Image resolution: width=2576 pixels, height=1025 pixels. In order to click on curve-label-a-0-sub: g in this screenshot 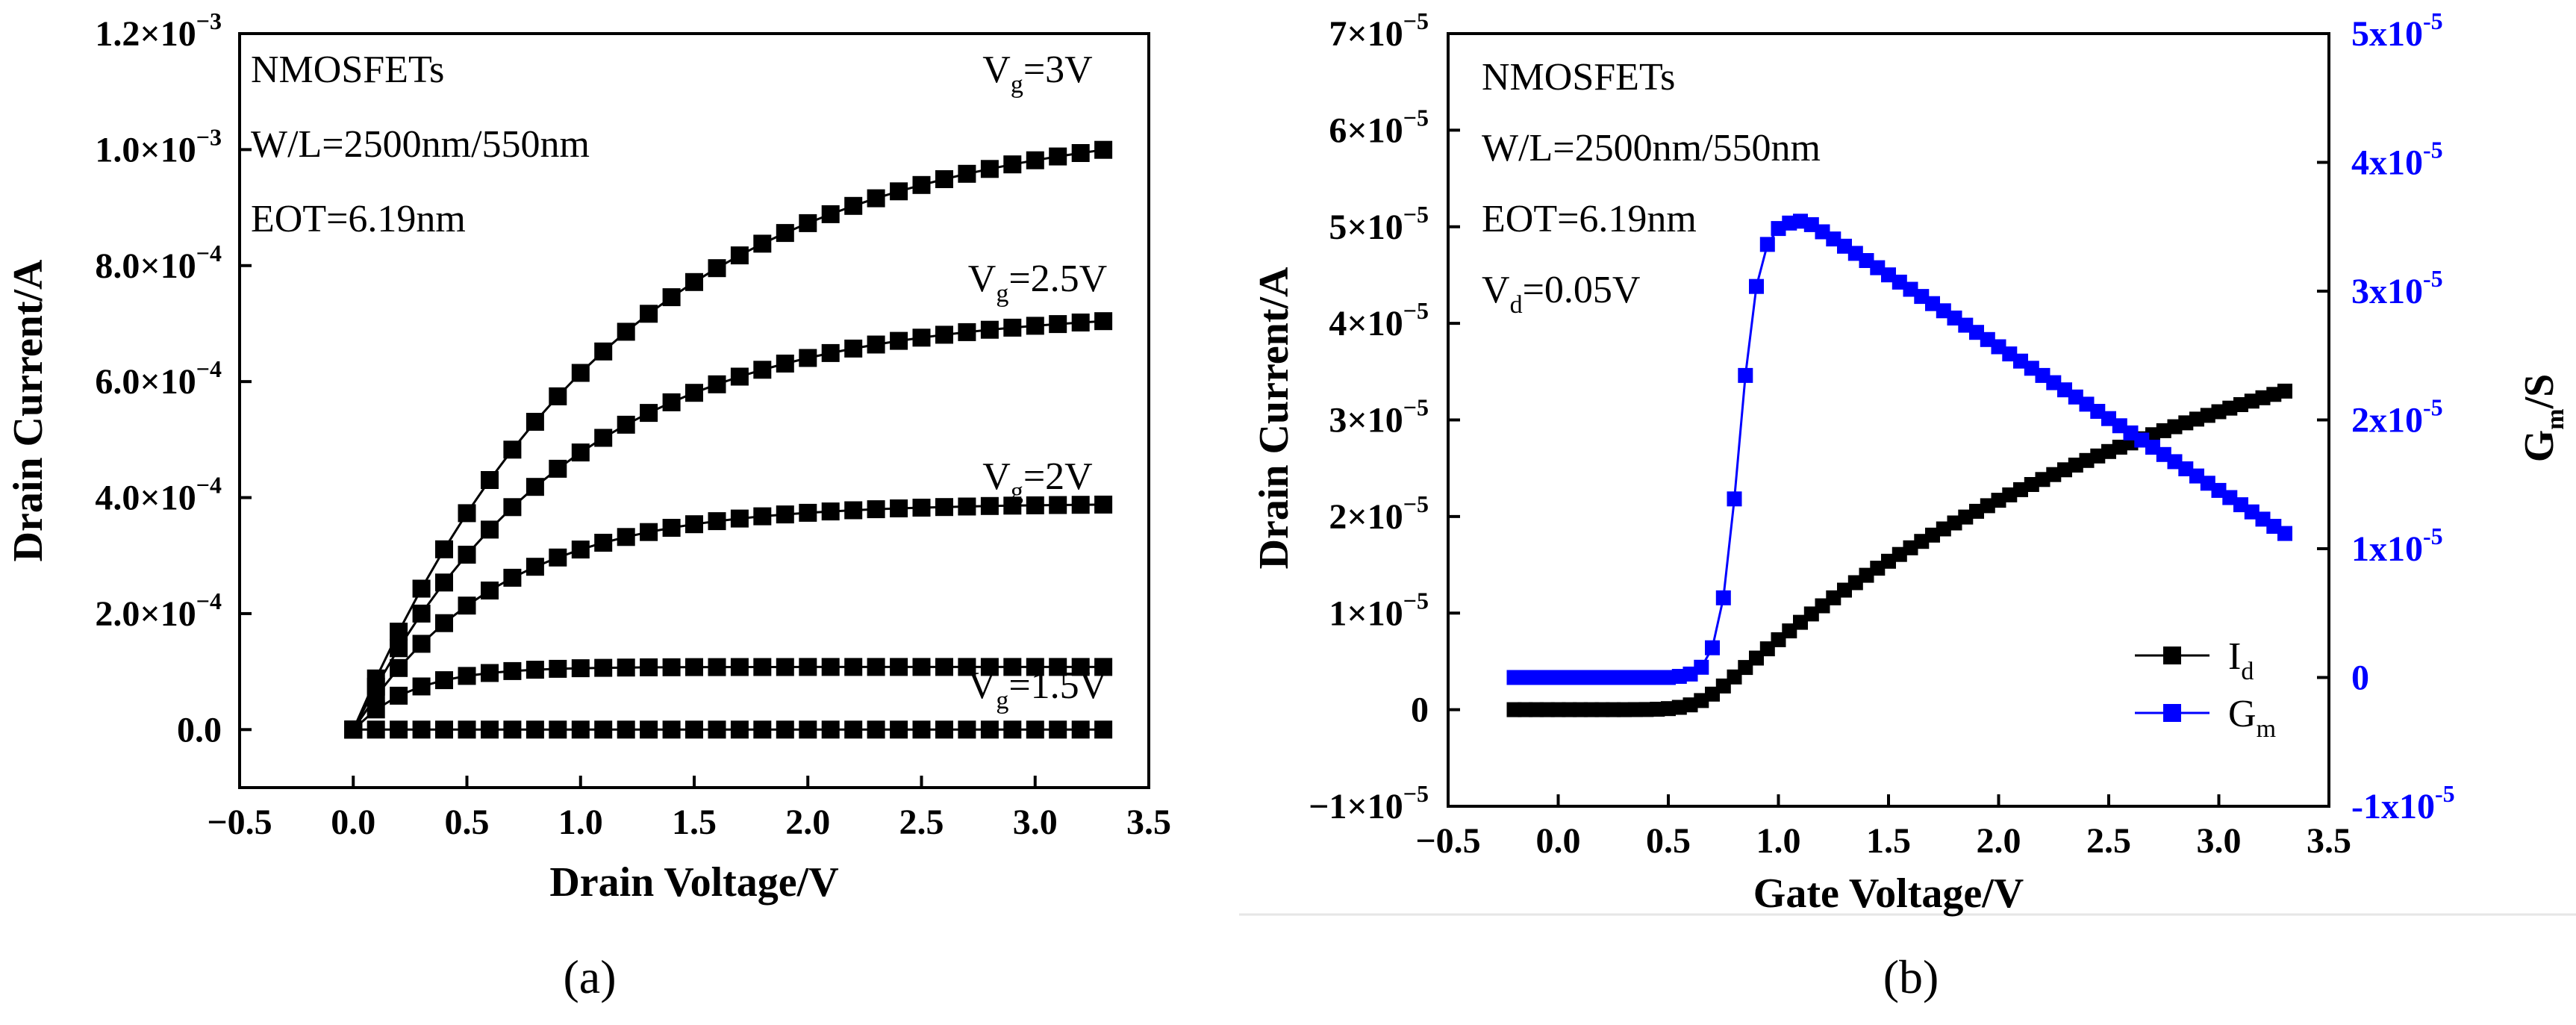, I will do `click(1017, 85)`.